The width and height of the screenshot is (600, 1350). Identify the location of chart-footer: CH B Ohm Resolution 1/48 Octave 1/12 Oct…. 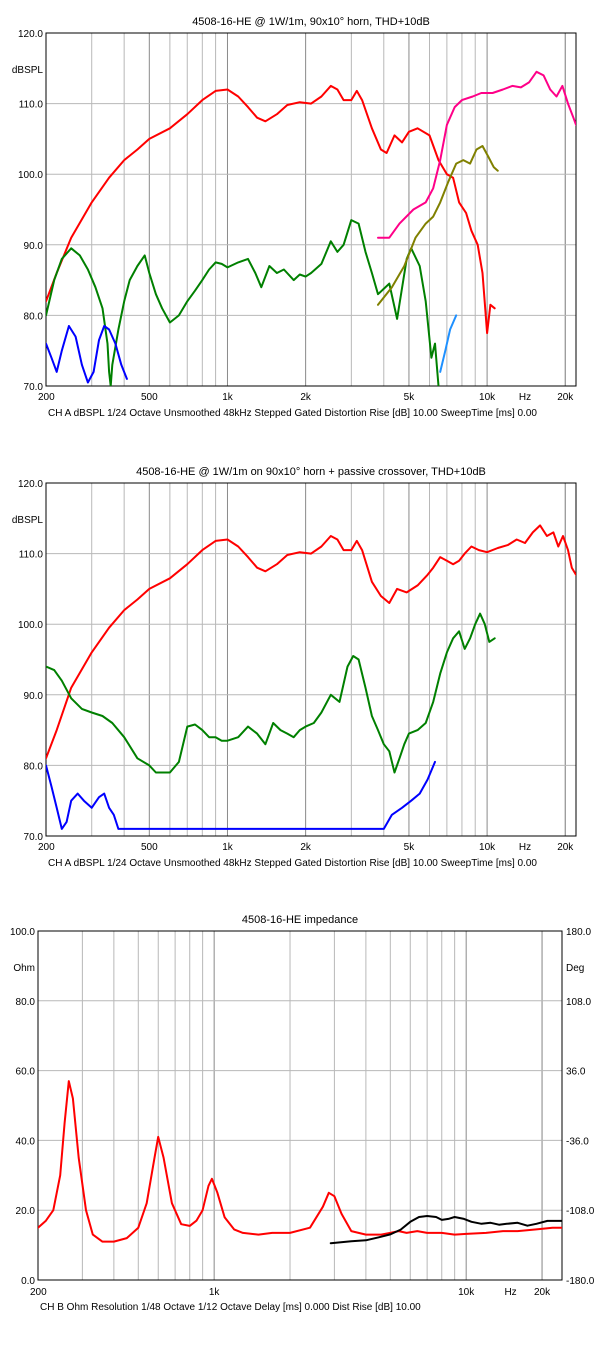
(230, 1307).